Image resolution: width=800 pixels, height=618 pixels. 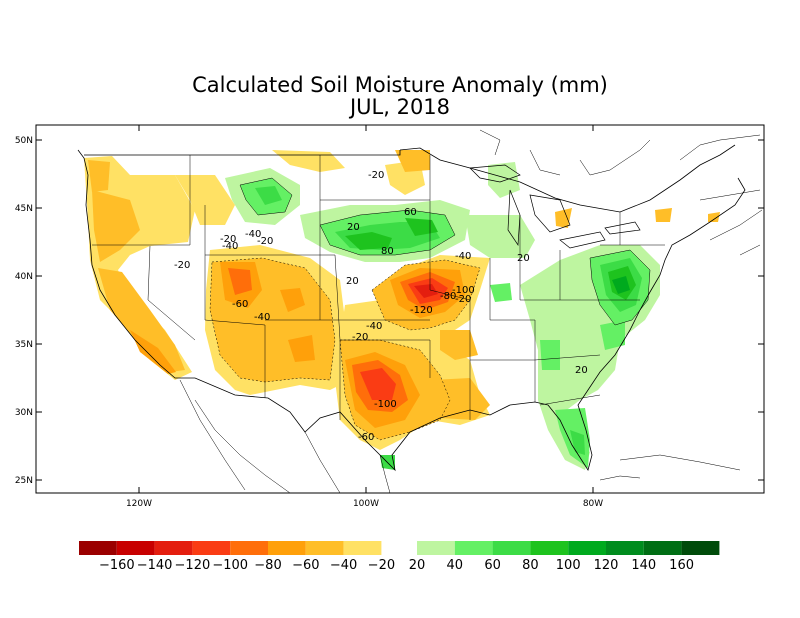 I want to click on legend-label: 80, so click(x=530, y=565).